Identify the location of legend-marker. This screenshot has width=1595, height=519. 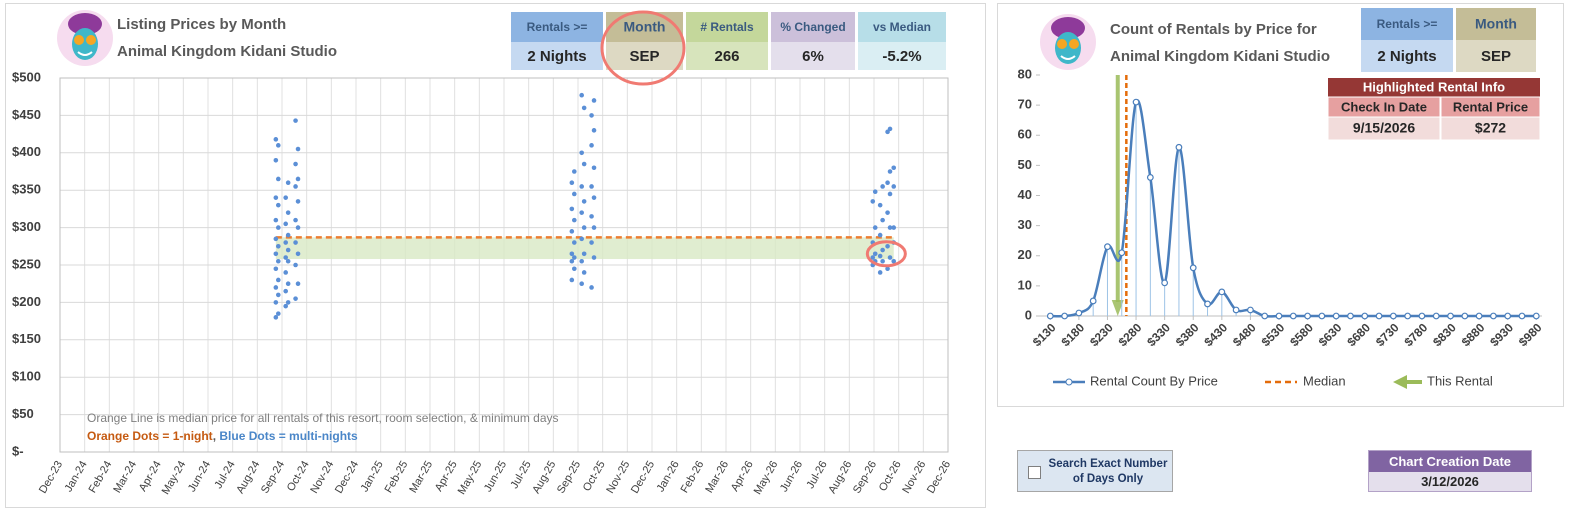
(1069, 382).